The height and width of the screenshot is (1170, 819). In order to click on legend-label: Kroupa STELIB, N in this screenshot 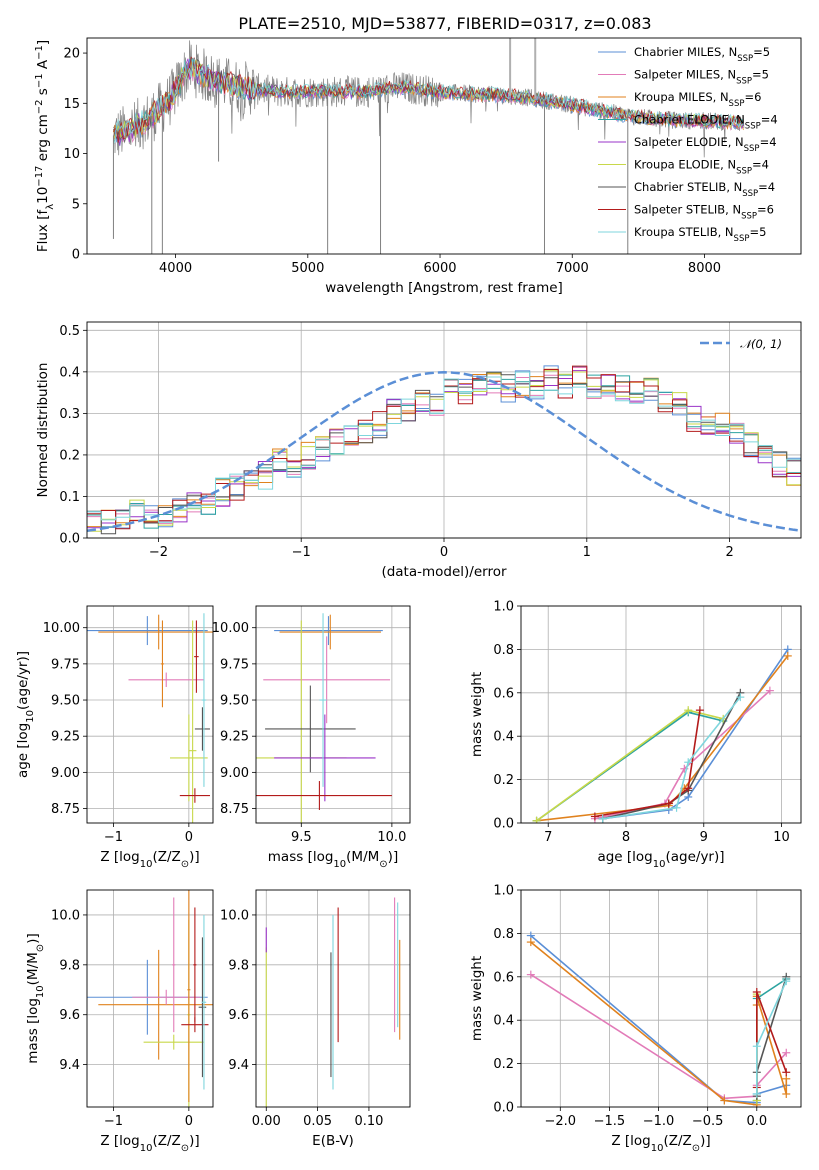, I will do `click(684, 232)`.